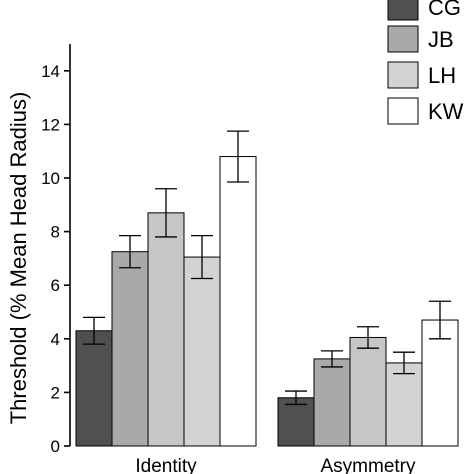 The height and width of the screenshot is (474, 474). Describe the element at coordinates (50, 71) in the screenshot. I see `y-tick-label: 14` at that location.